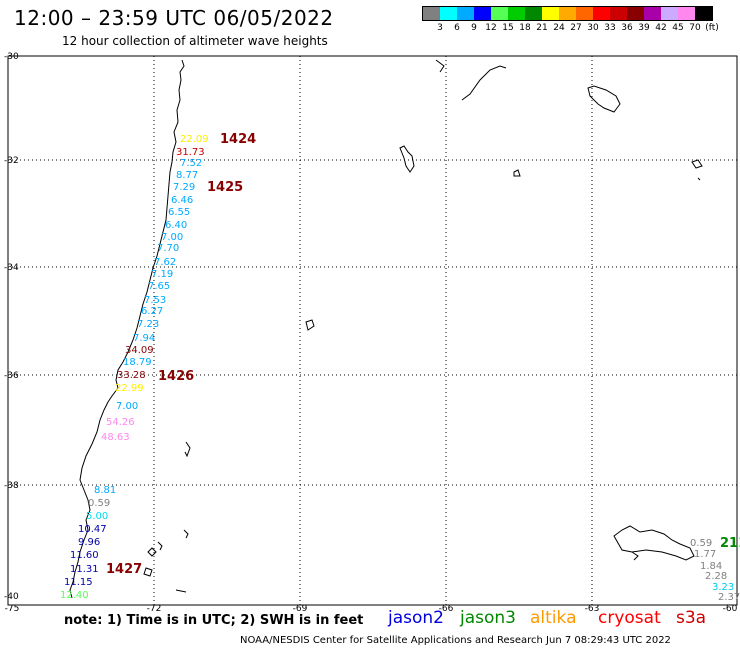 The height and width of the screenshot is (650, 740). I want to click on track-label: 1425, so click(225, 187).